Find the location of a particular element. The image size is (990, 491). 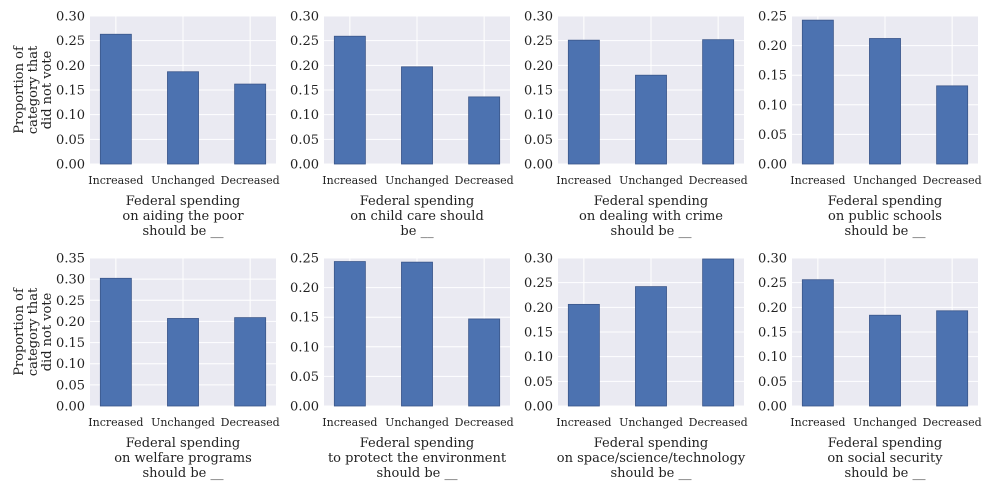

y-axis-label-line: category that is located at coordinates (33, 89).